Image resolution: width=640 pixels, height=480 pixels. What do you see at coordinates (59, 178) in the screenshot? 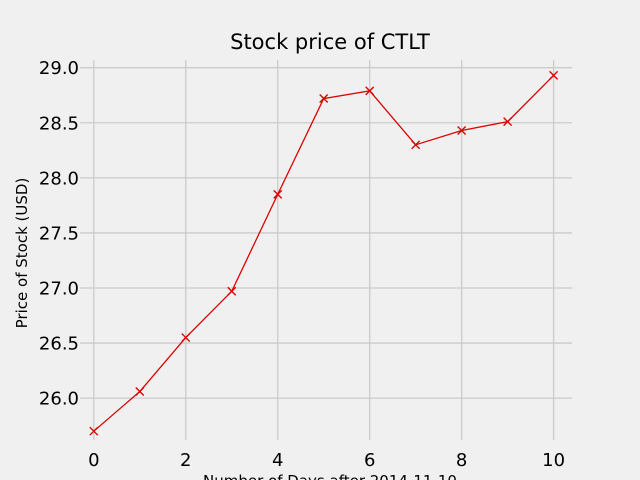
I see `y-tick-label: 28.0` at bounding box center [59, 178].